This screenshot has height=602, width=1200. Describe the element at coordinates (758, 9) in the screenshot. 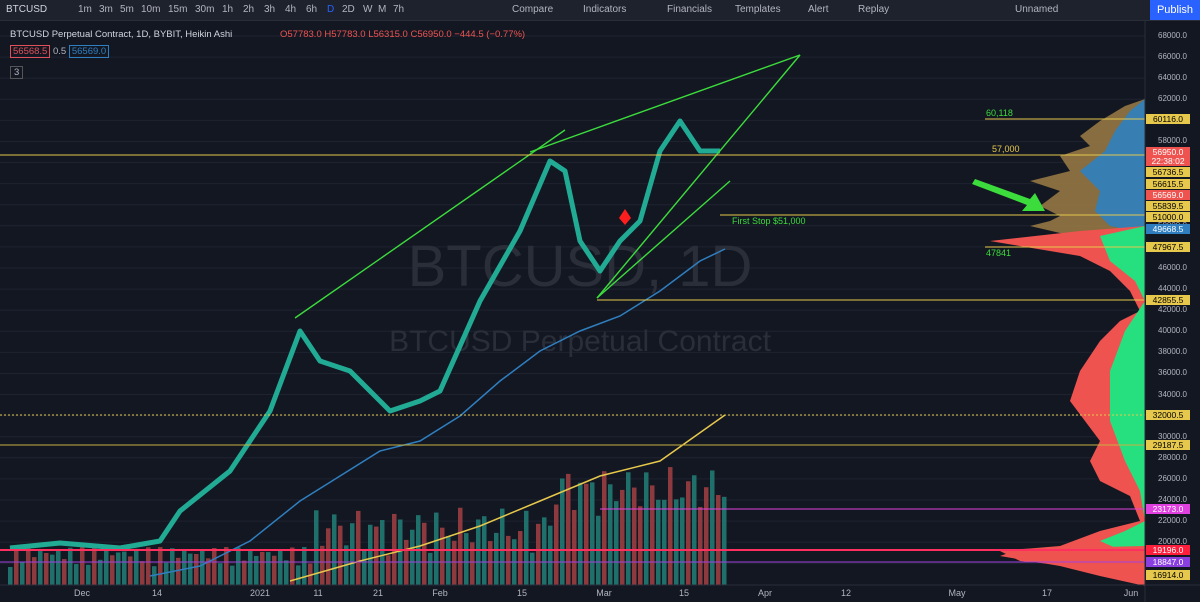

I see `toolbar-button: Templates` at that location.